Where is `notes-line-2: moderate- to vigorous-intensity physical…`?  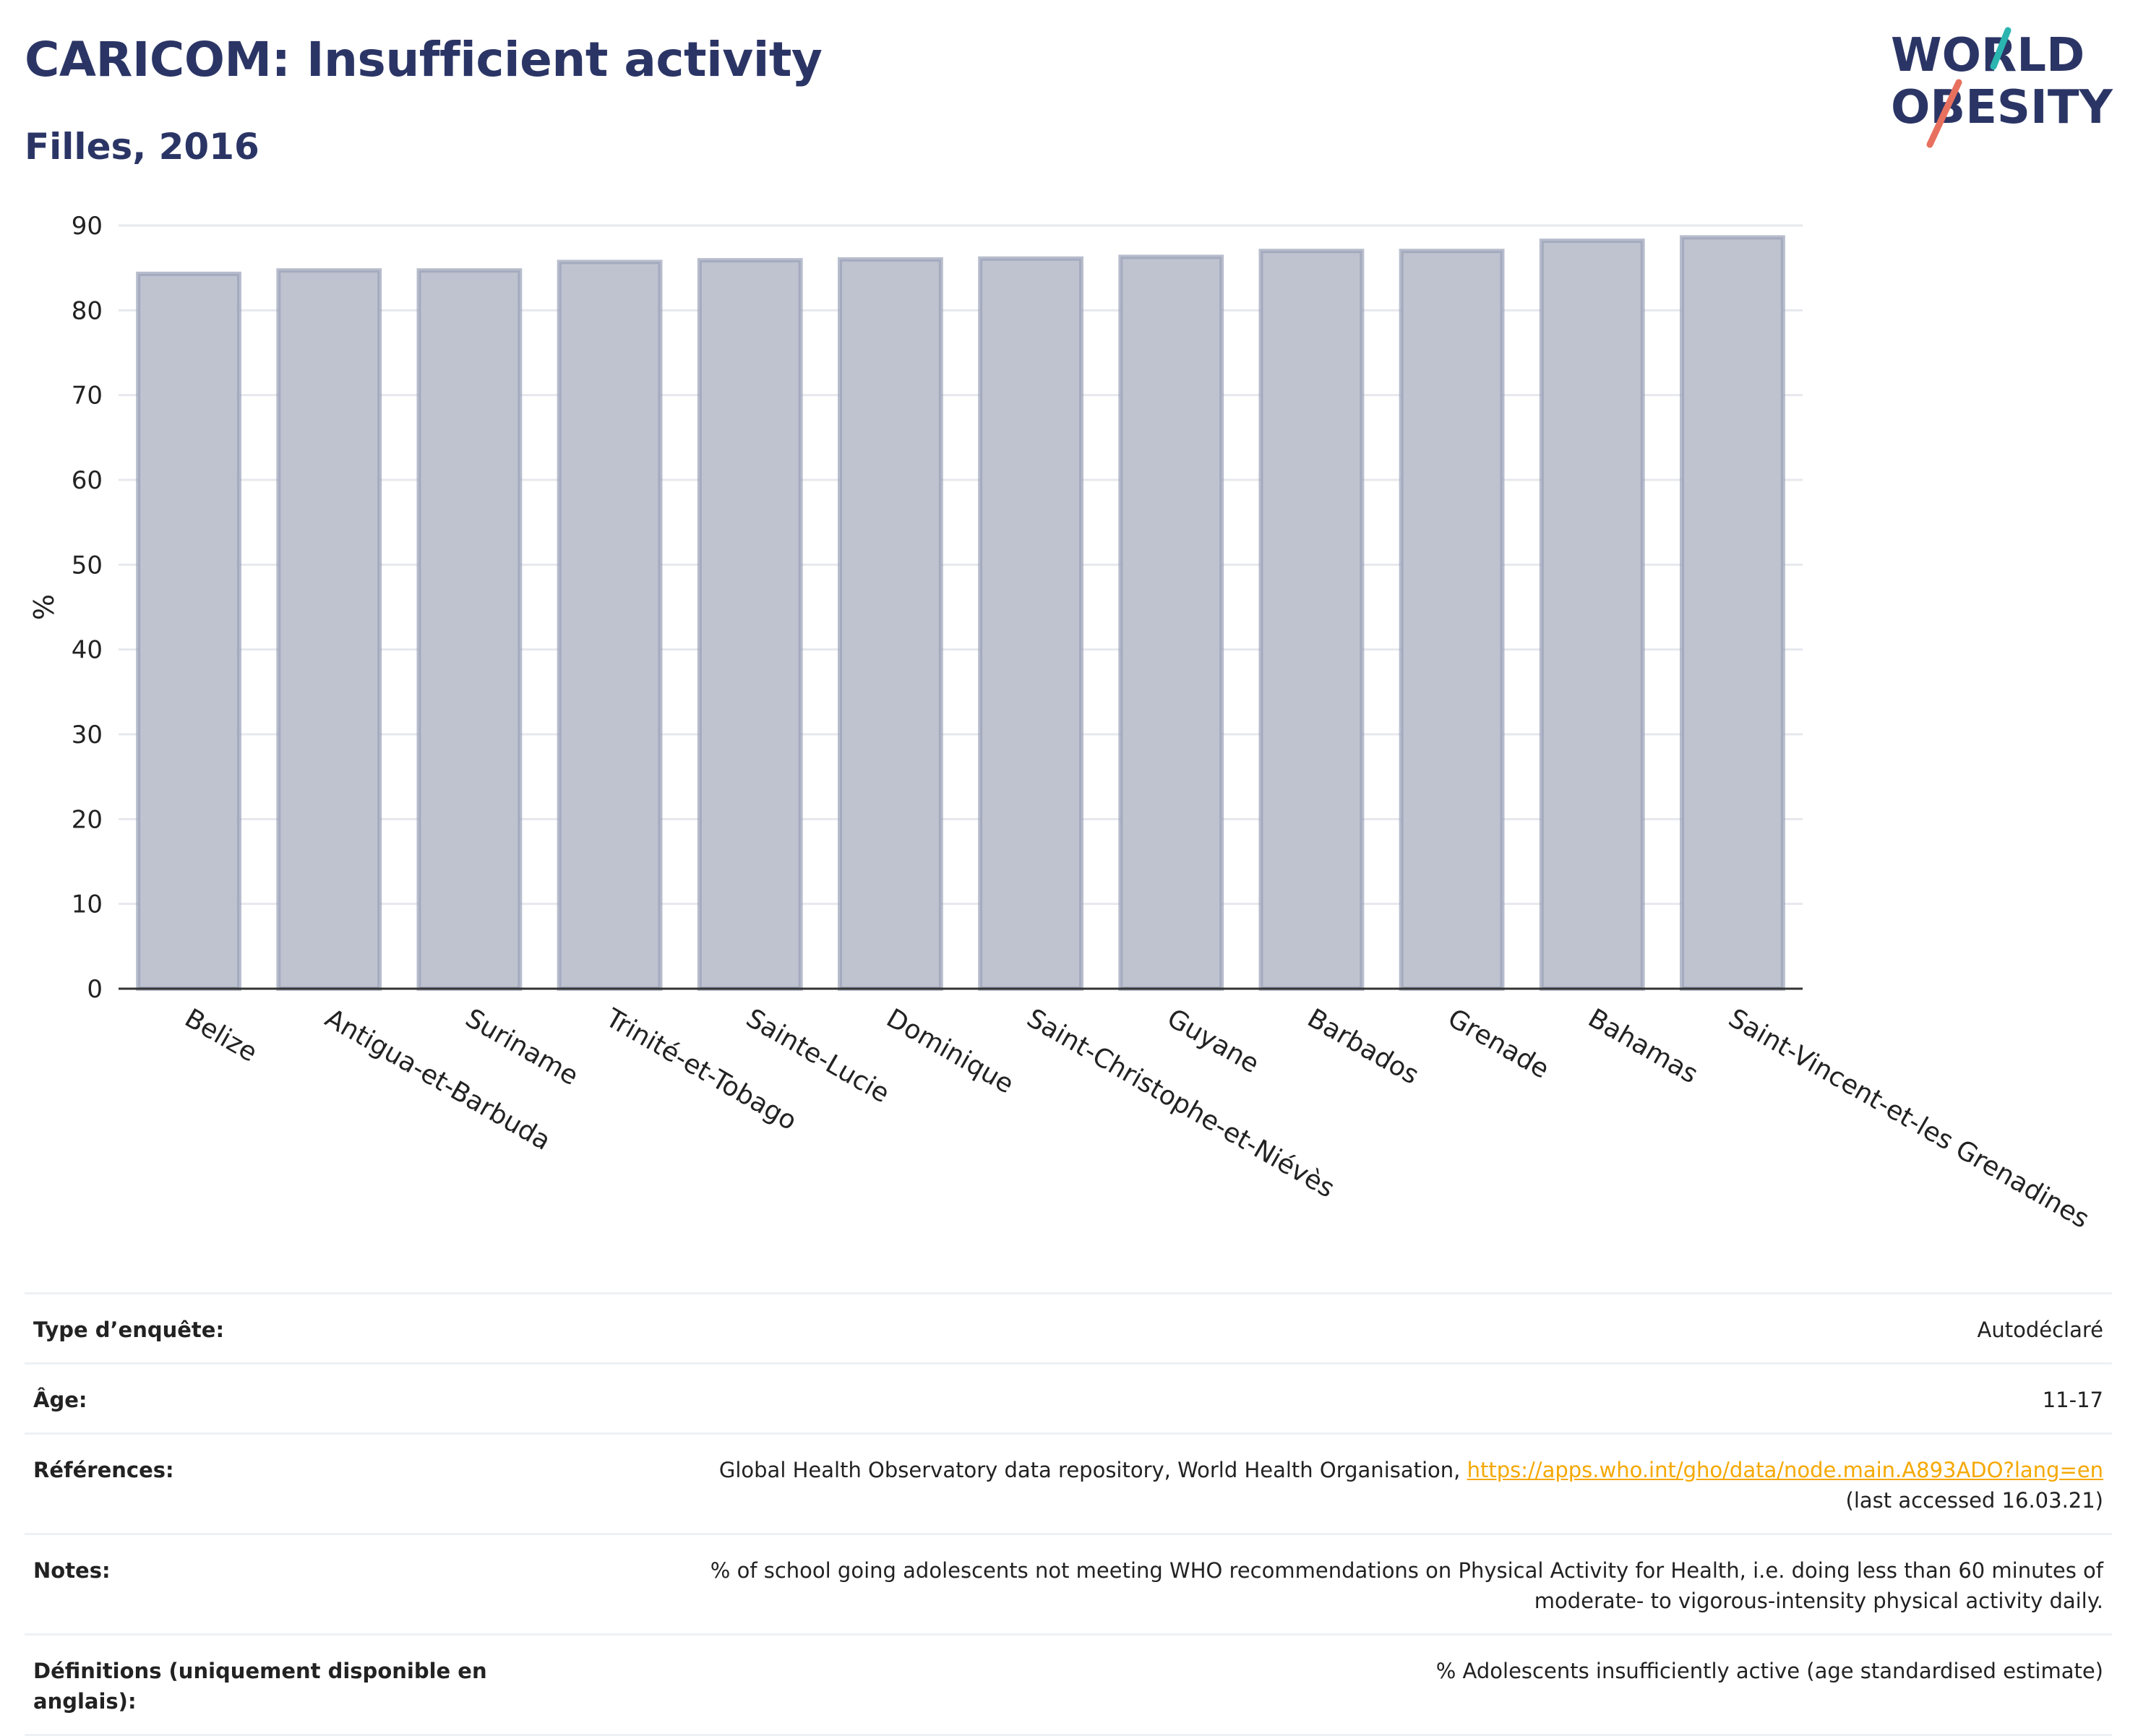 notes-line-2: moderate- to vigorous-intensity physical… is located at coordinates (1819, 1601).